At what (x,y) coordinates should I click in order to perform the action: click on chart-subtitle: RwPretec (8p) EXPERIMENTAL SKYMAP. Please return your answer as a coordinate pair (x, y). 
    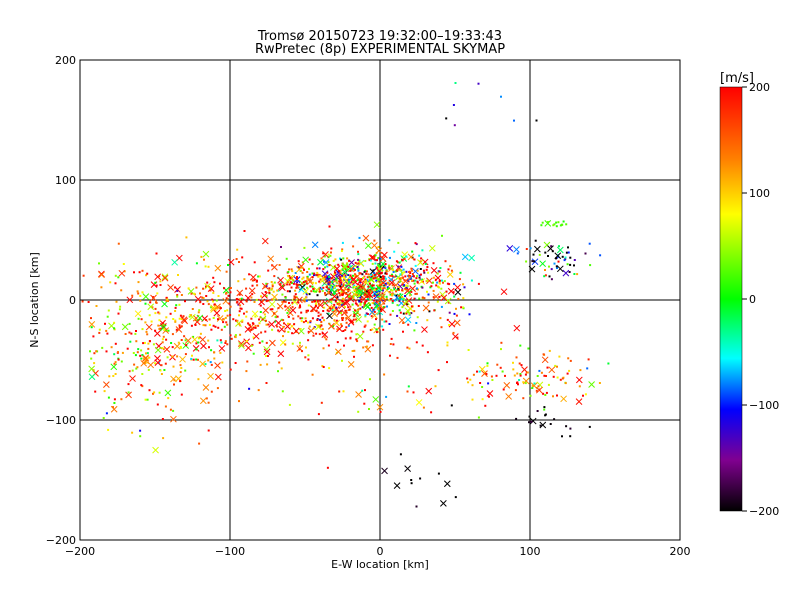
    Looking at the image, I should click on (380, 49).